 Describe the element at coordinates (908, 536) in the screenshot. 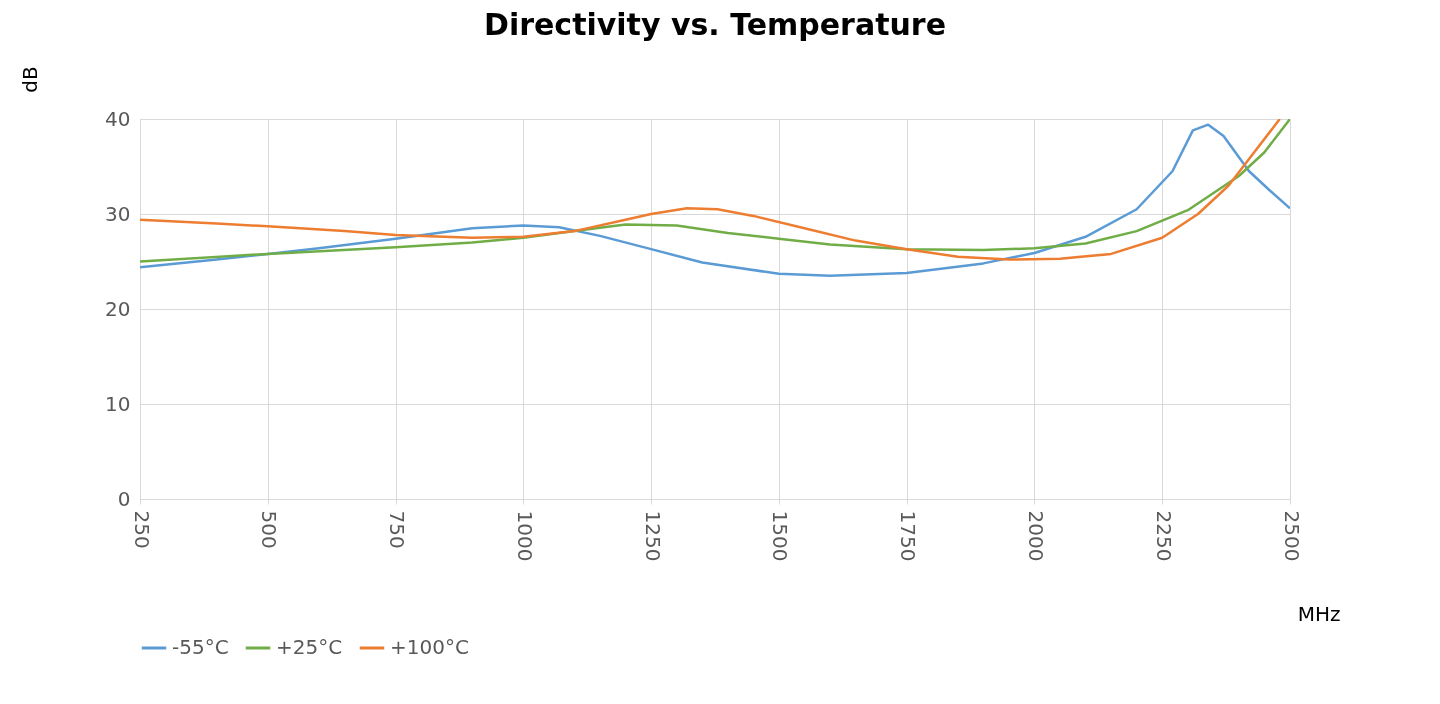

I see `x-tick-label: 1750` at that location.